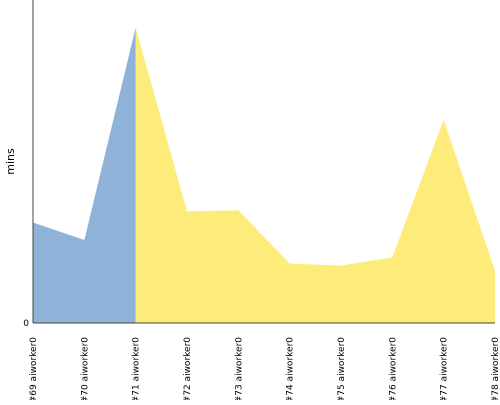 The height and width of the screenshot is (405, 500). What do you see at coordinates (291, 368) in the screenshot?
I see `x-tick-label: #74 aiworker0` at bounding box center [291, 368].